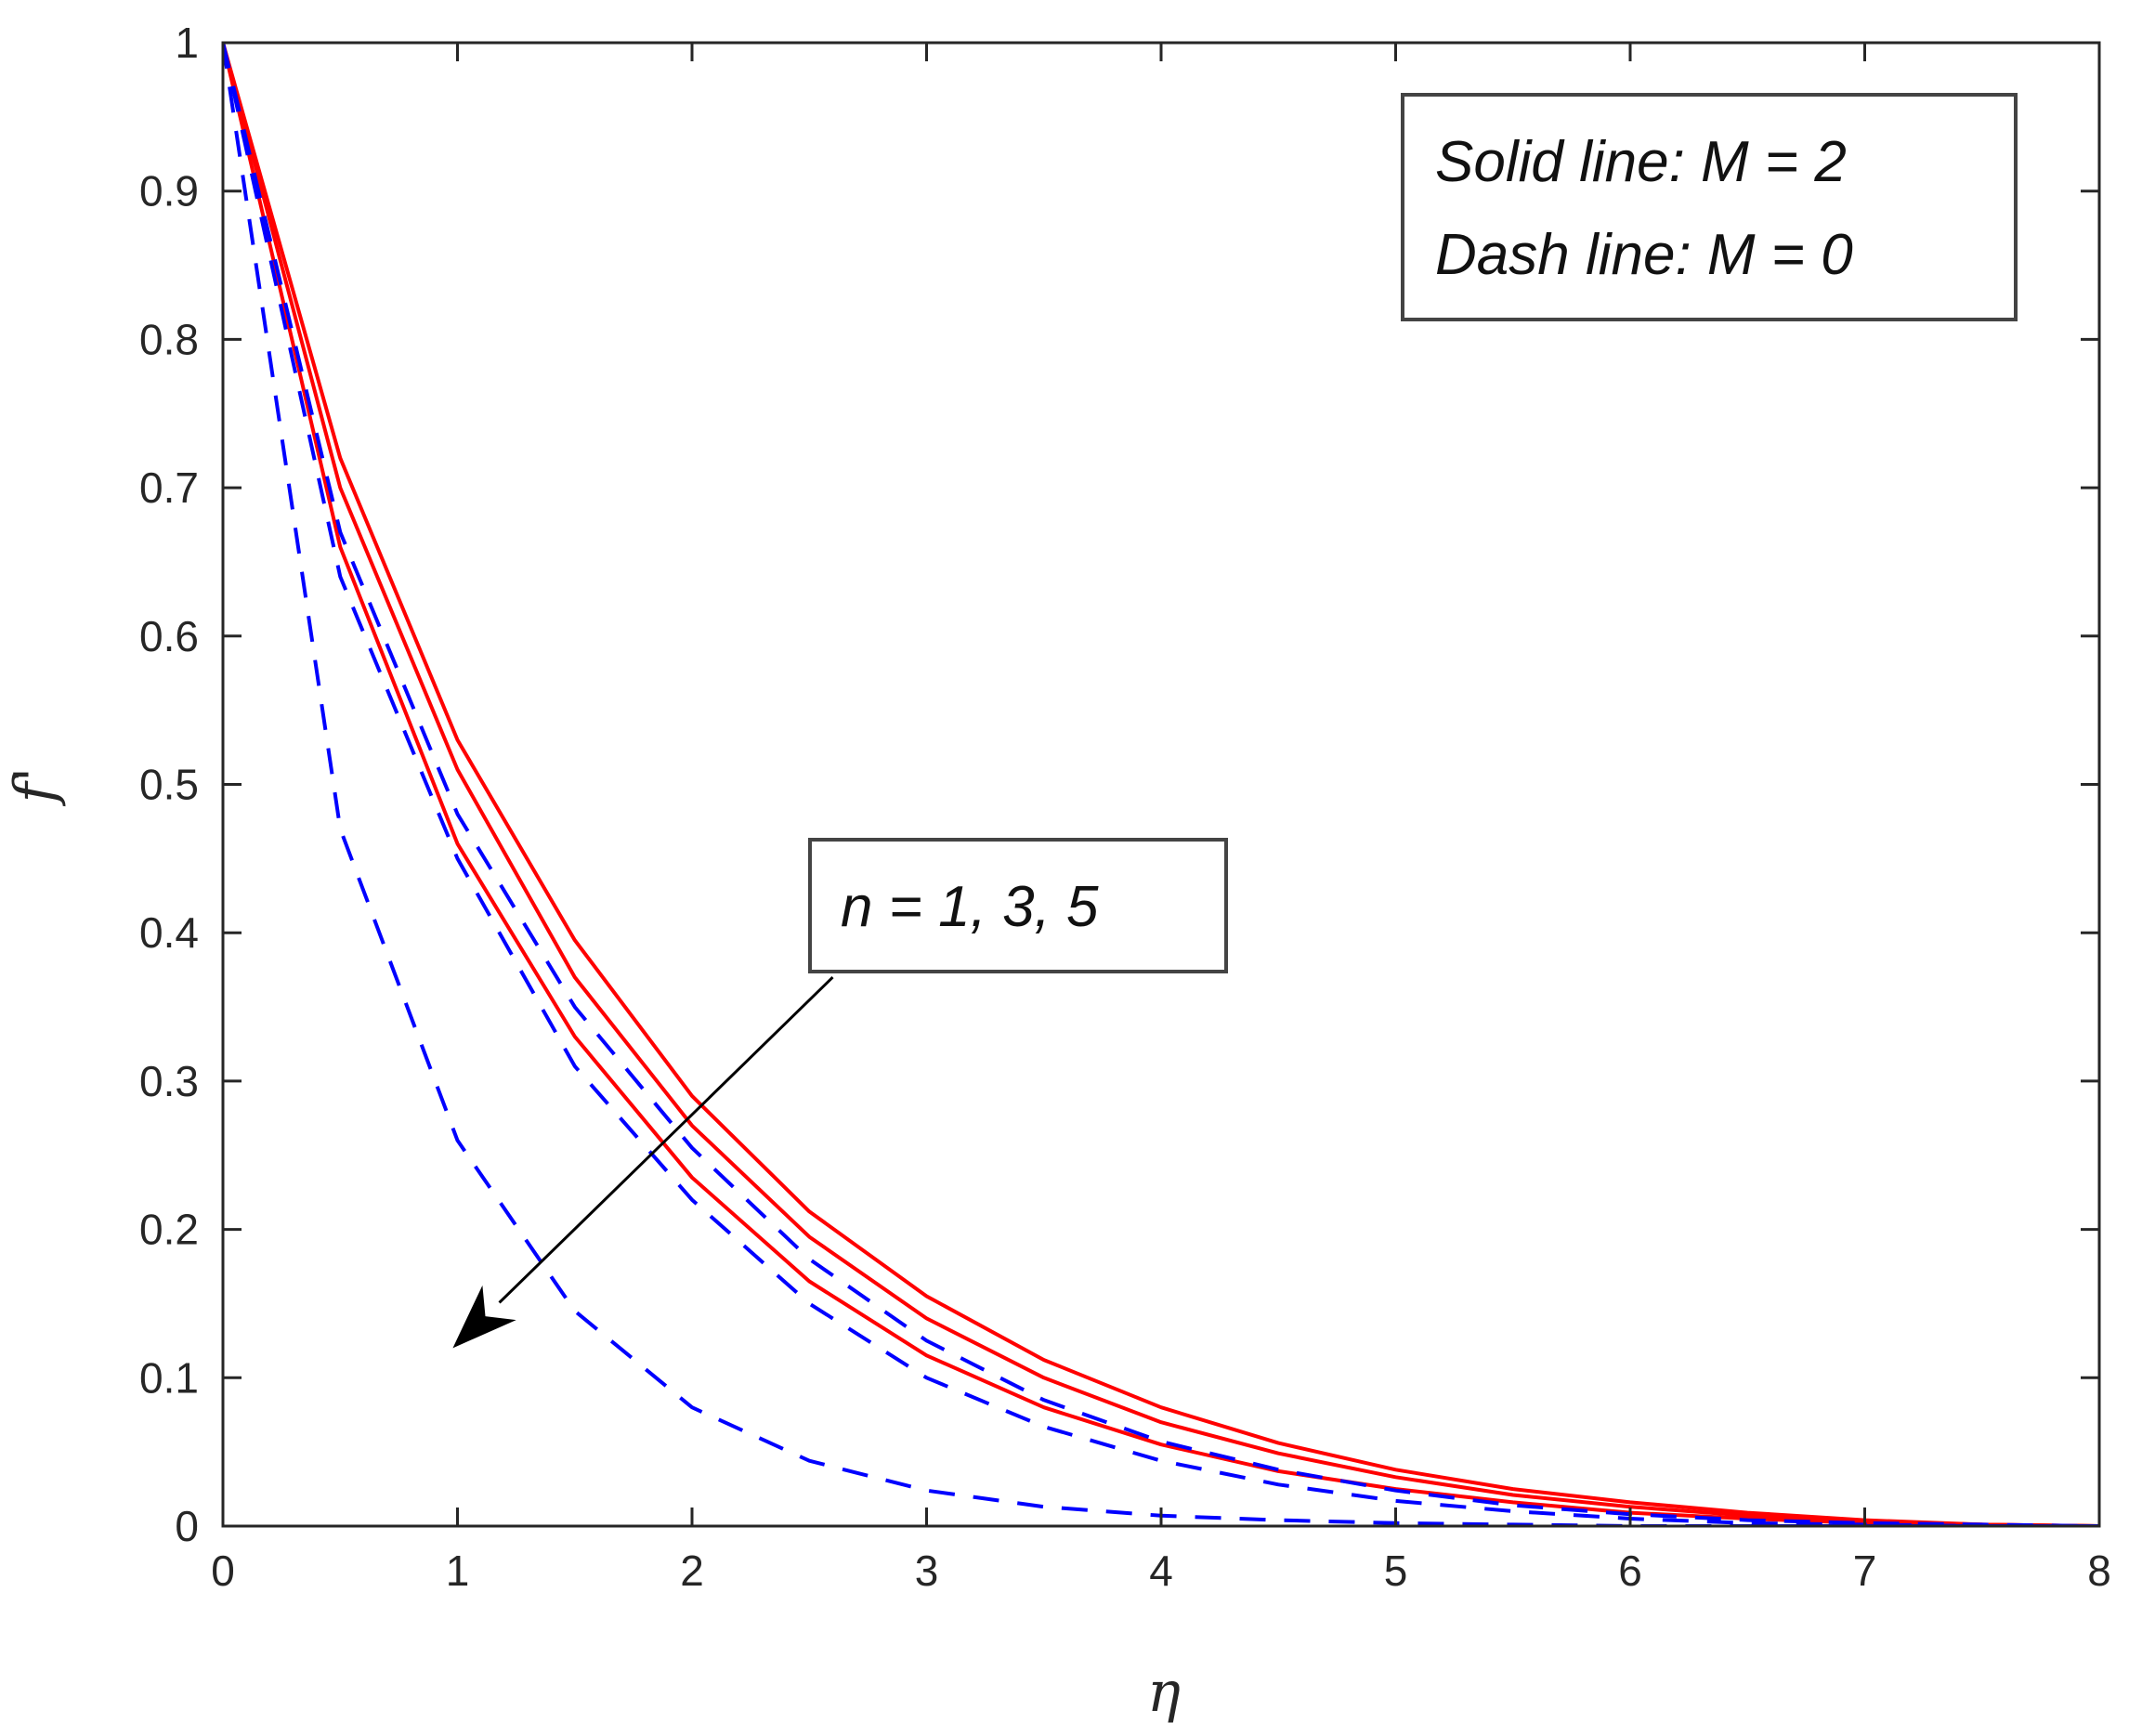 The width and height of the screenshot is (2129, 1736). Describe the element at coordinates (1161, 1571) in the screenshot. I see `x-tick-label: 4` at that location.